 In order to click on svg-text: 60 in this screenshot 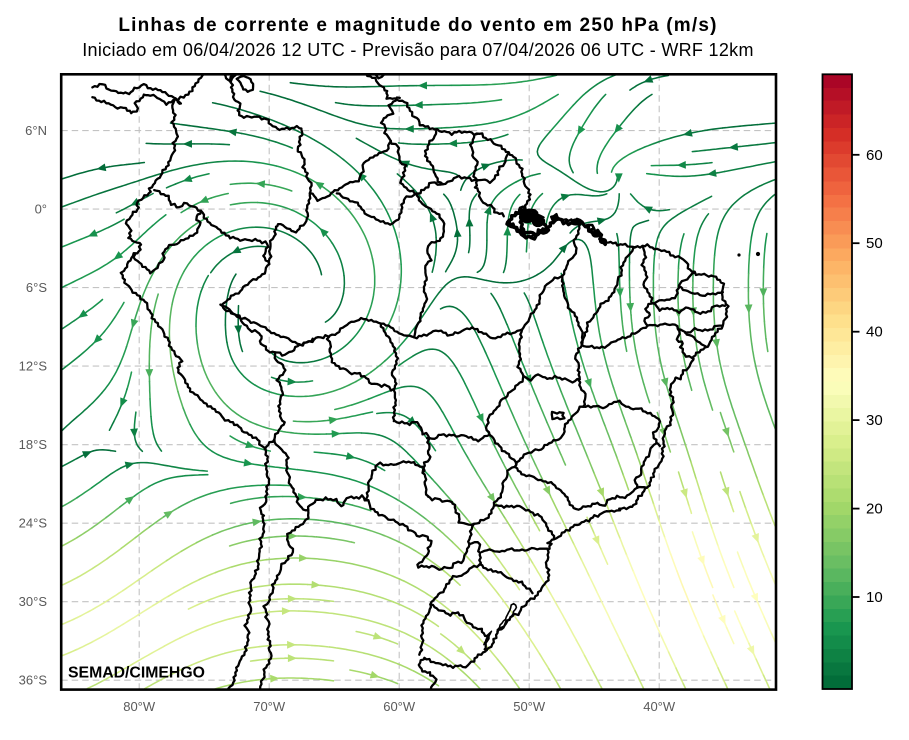, I will do `click(874, 155)`.